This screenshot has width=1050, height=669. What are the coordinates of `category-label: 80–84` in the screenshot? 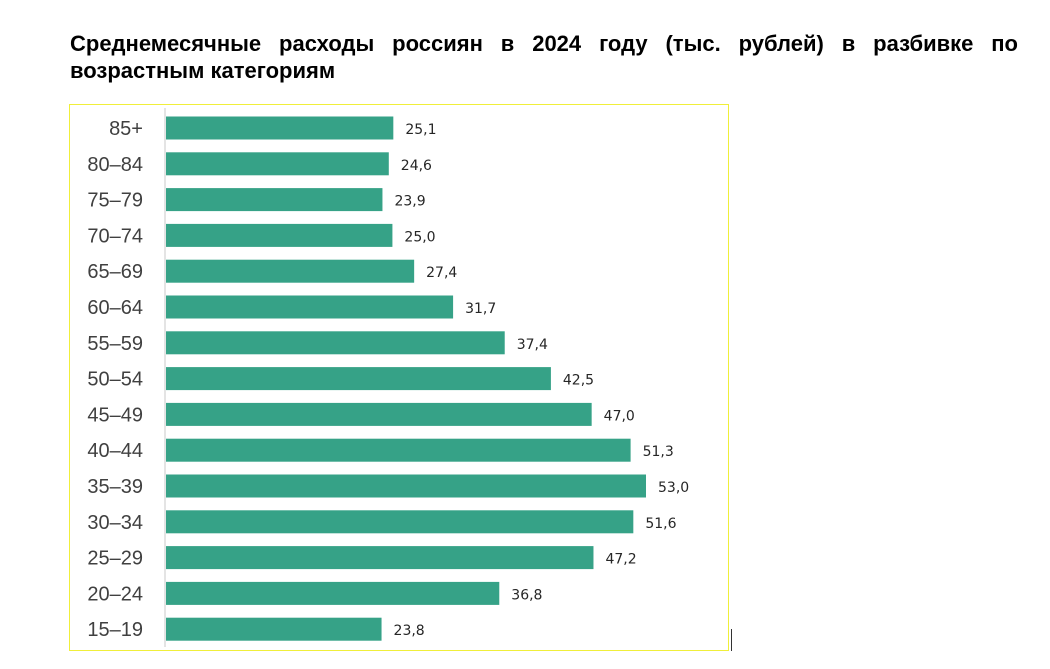 It's located at (115, 165).